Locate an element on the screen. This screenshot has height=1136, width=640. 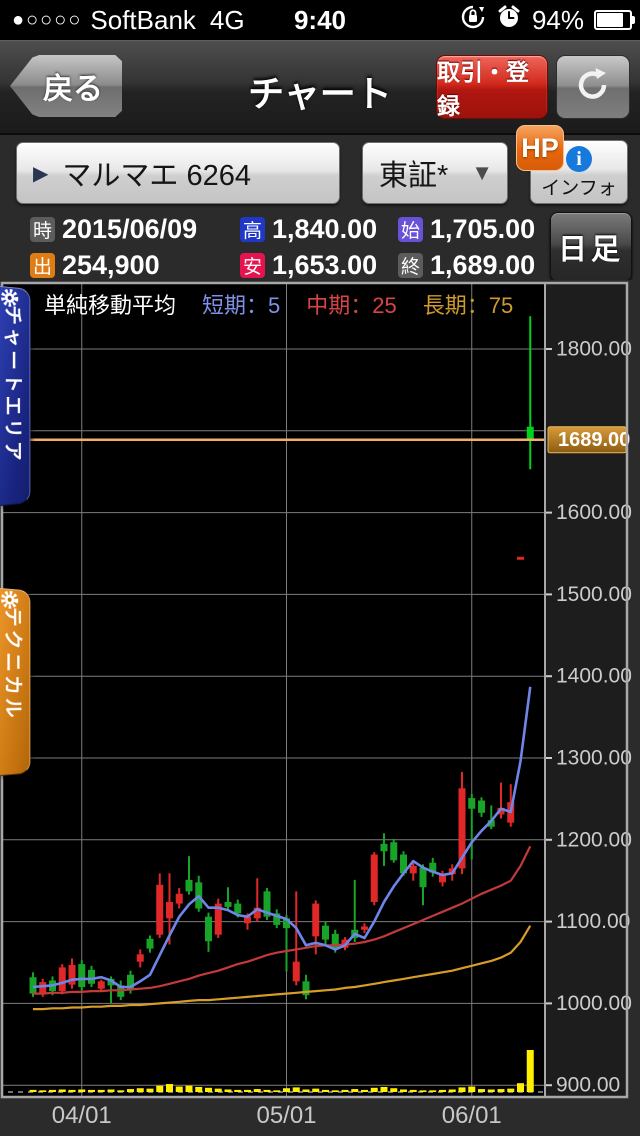
volume-badge: 出 is located at coordinates (42, 265).